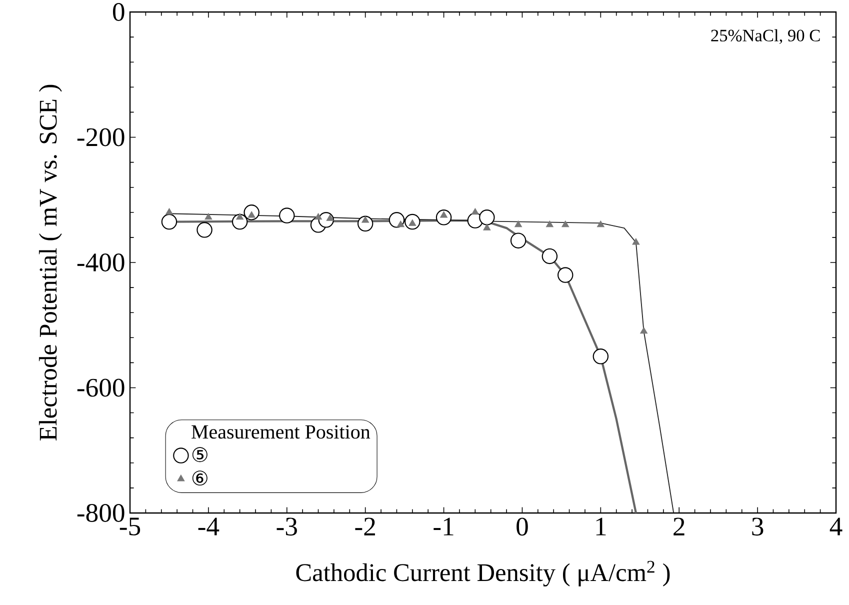 This screenshot has height=605, width=849. I want to click on legend-label: ⑥, so click(200, 478).